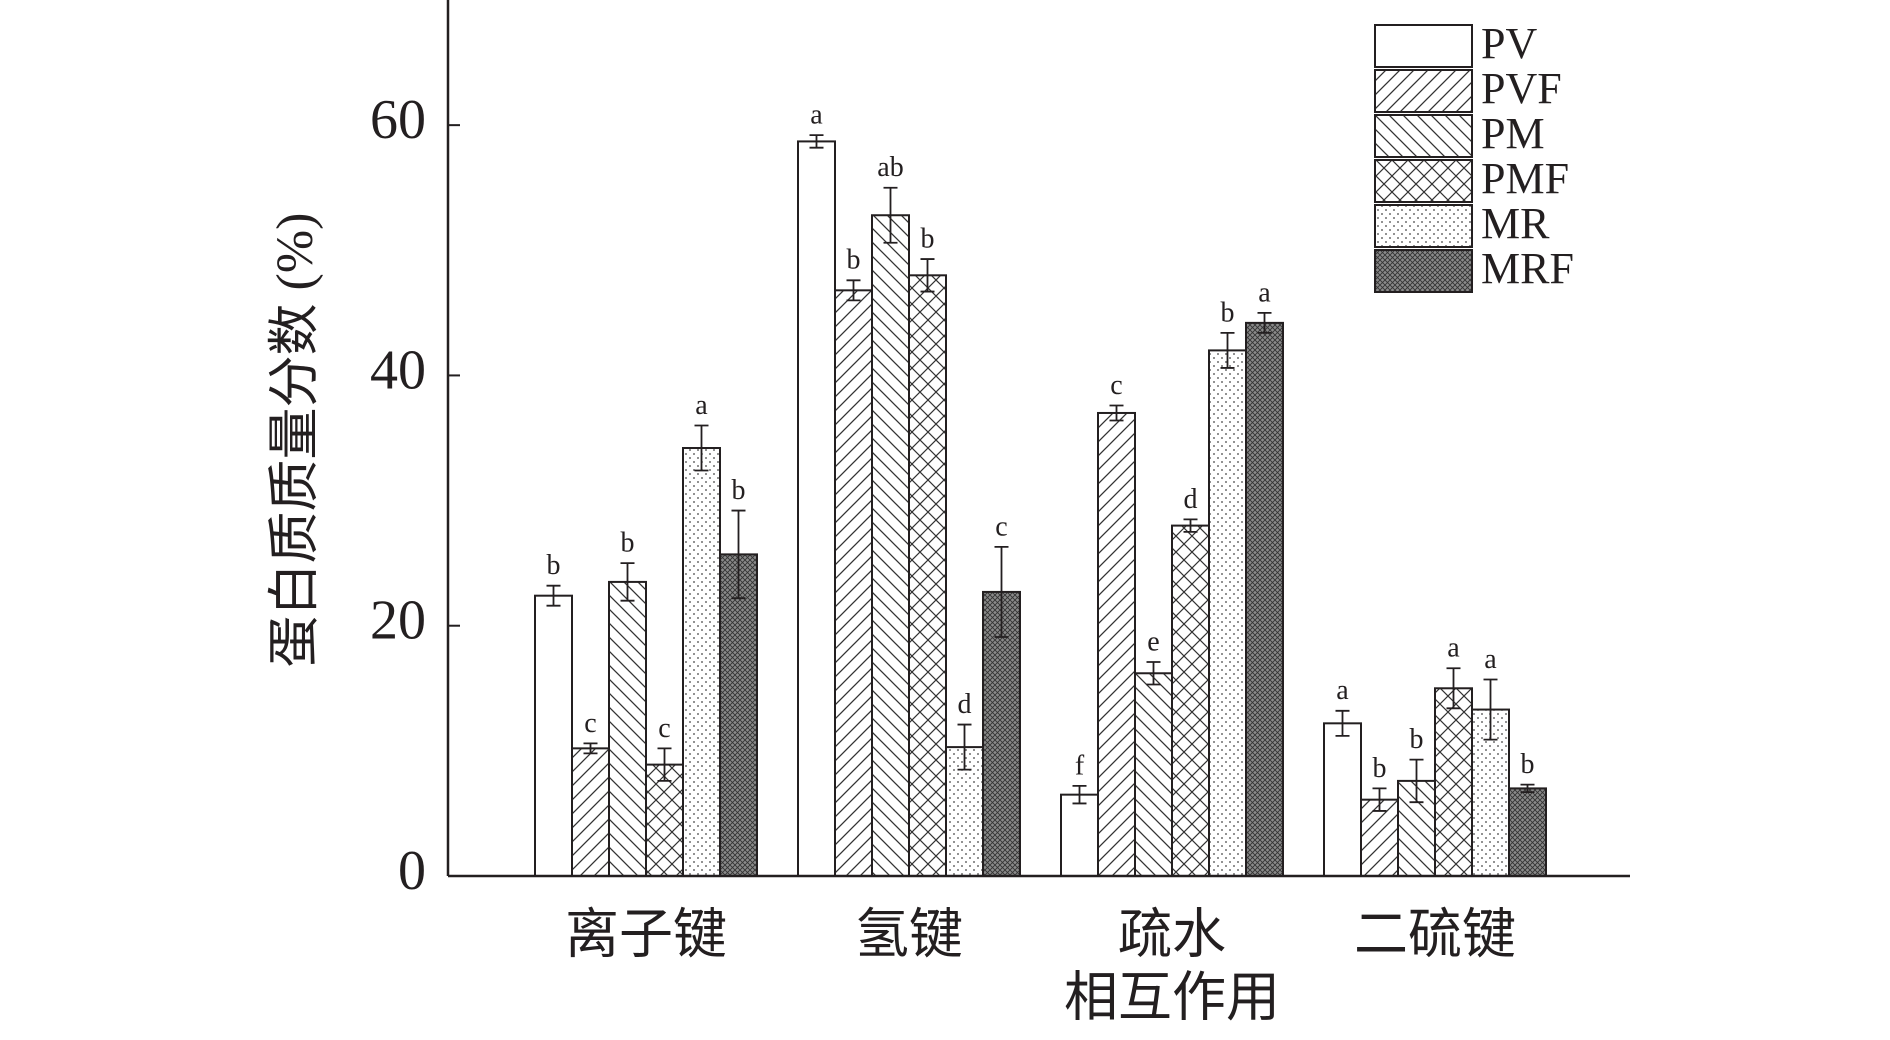 This screenshot has width=1890, height=1040. Describe the element at coordinates (398, 370) in the screenshot. I see `y-tick-label: 40` at that location.